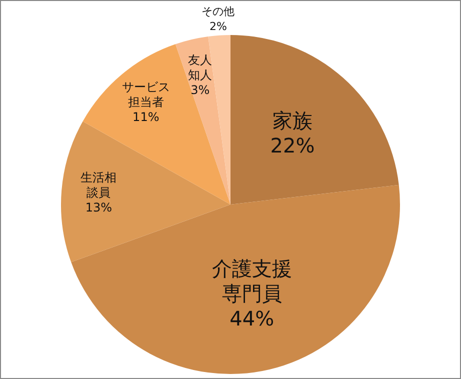 This screenshot has height=379, width=461. I want to click on slice-label: 家族, so click(292, 120).